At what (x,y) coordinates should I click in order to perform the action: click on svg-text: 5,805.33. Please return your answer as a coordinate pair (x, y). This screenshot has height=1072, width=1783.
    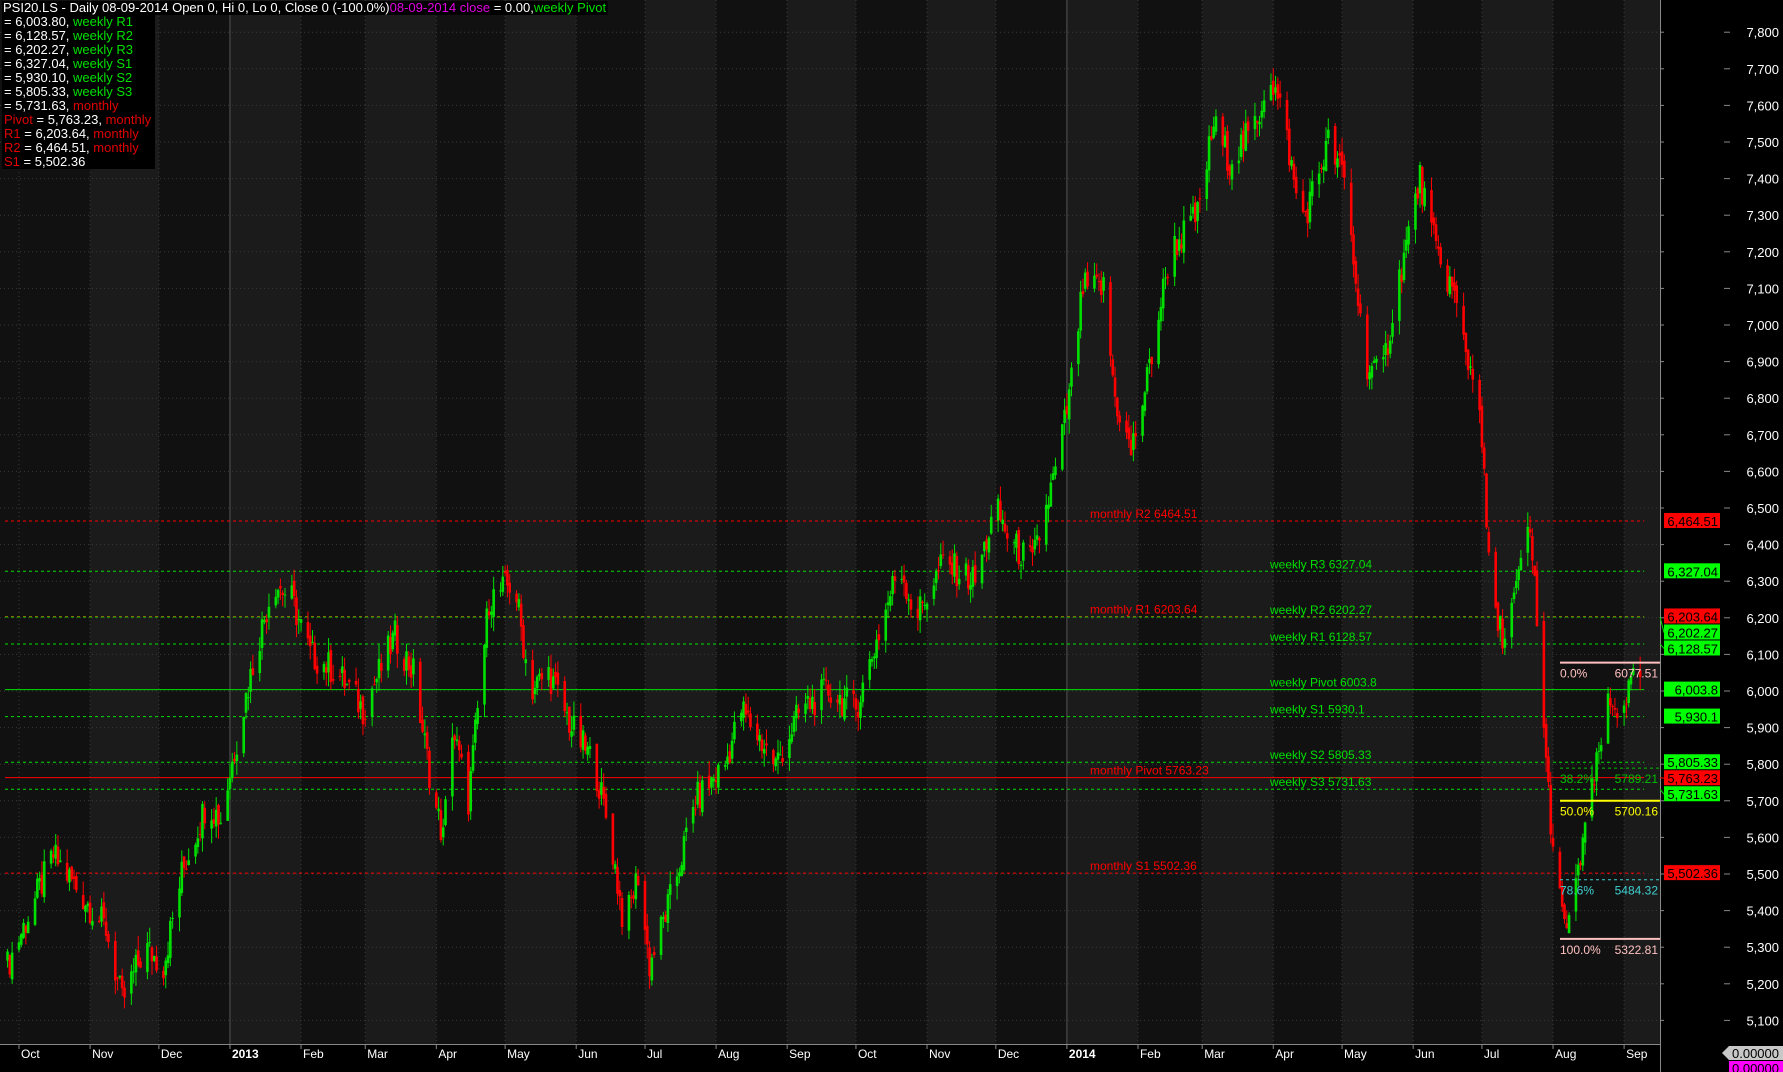
    Looking at the image, I should click on (1692, 762).